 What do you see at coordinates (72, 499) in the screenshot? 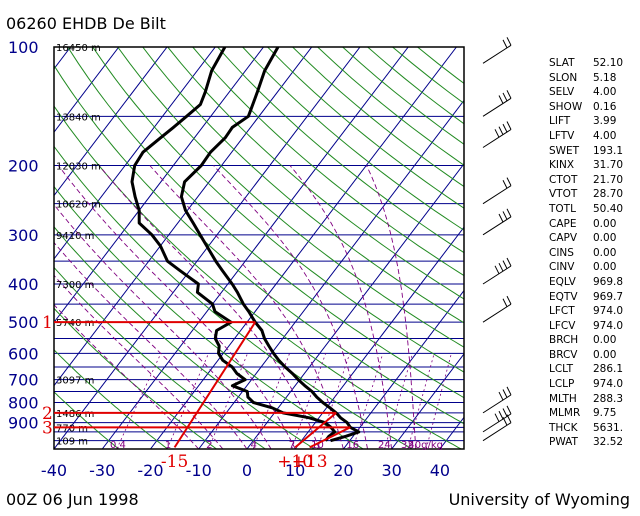
I see `observation-time: 00Z 06 Jun 1998` at bounding box center [72, 499].